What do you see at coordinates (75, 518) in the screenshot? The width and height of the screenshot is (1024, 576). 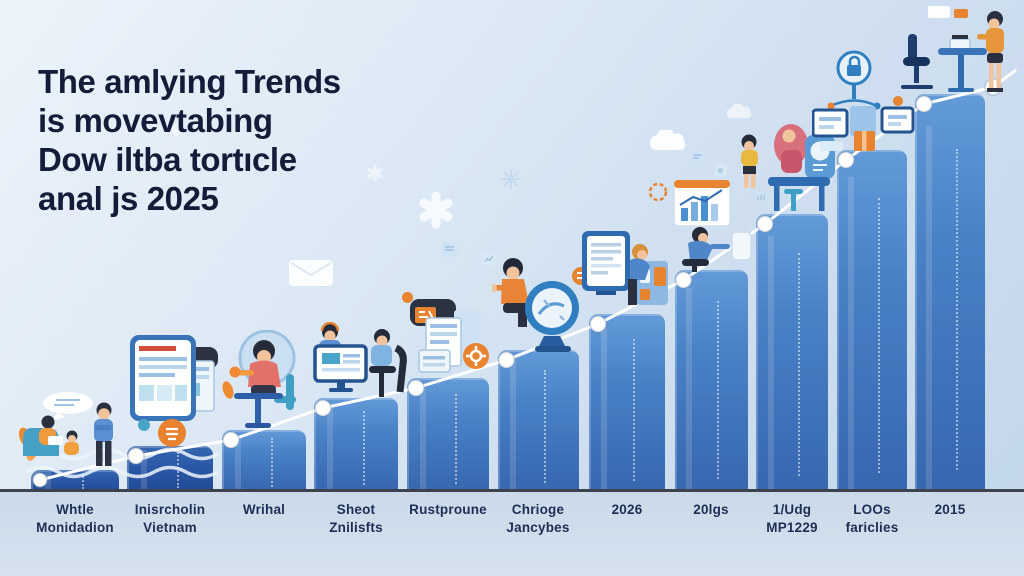 I see `category-label-1: Whtle Monidadion` at bounding box center [75, 518].